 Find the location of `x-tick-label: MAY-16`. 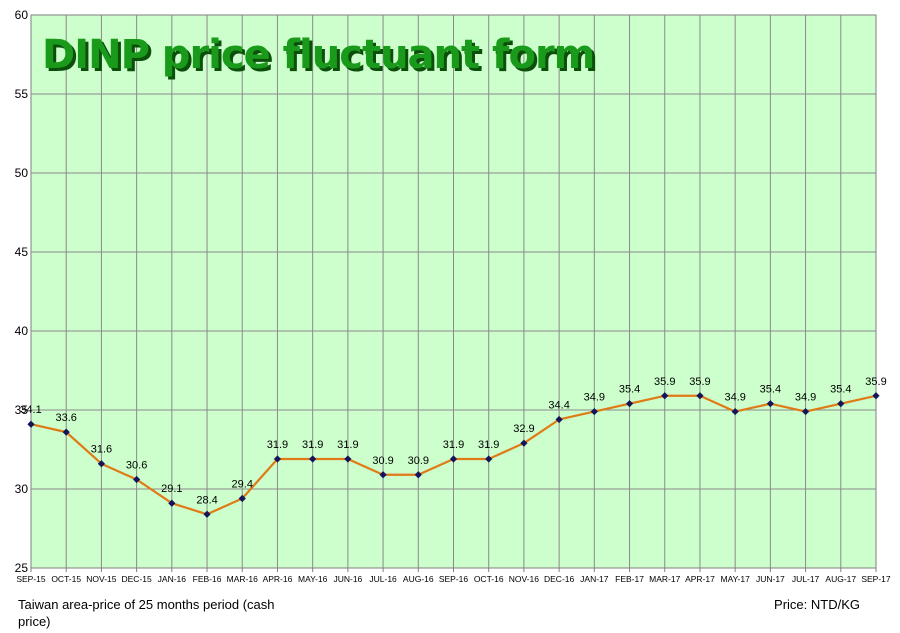

x-tick-label: MAY-16 is located at coordinates (313, 579).